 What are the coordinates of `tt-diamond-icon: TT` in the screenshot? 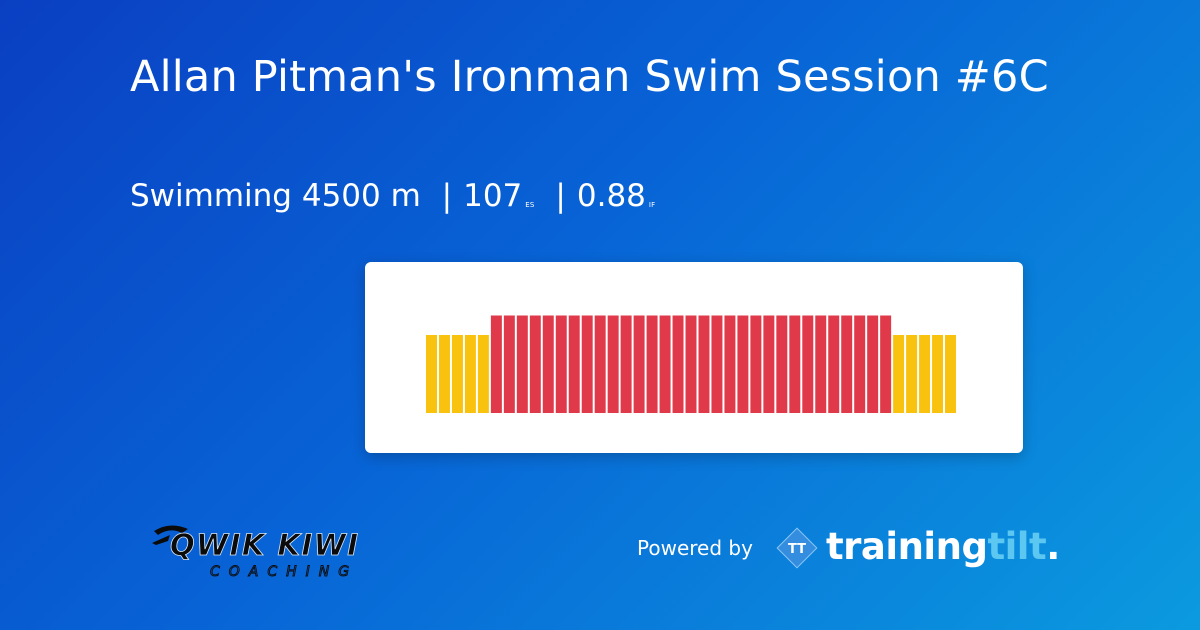 It's located at (797, 548).